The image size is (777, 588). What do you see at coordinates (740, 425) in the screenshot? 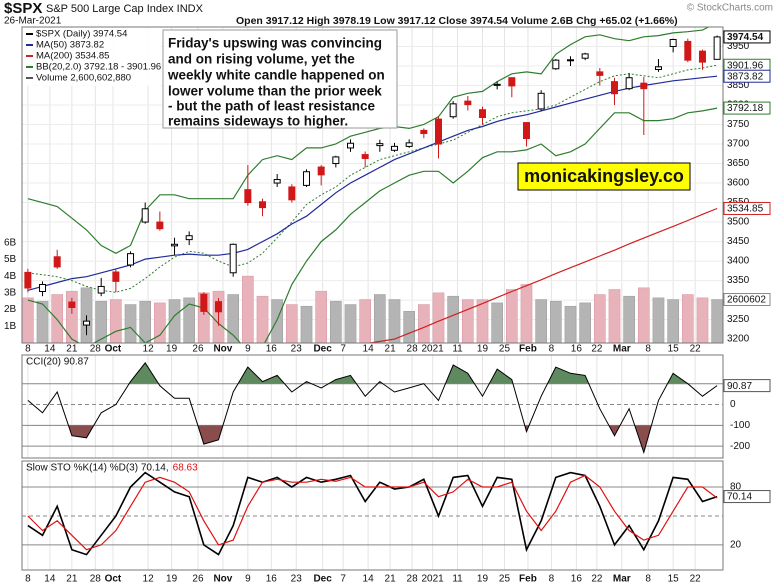
I see `y-tick-label: -100` at bounding box center [740, 425].